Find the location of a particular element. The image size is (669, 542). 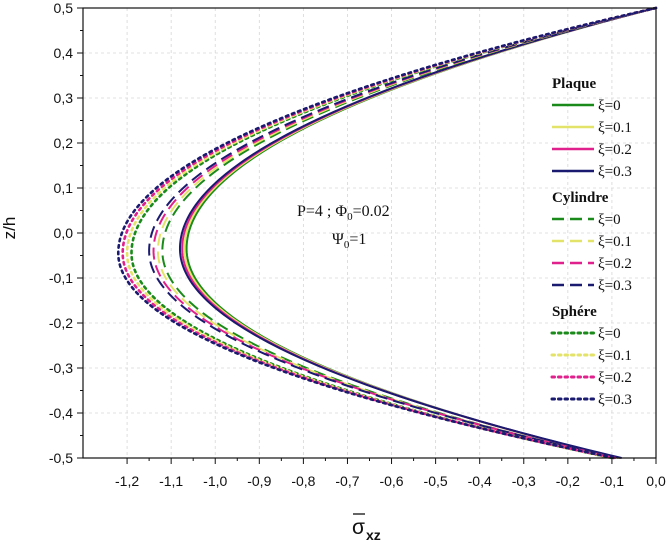

y-tick-label: 0,5 is located at coordinates (64, 8).